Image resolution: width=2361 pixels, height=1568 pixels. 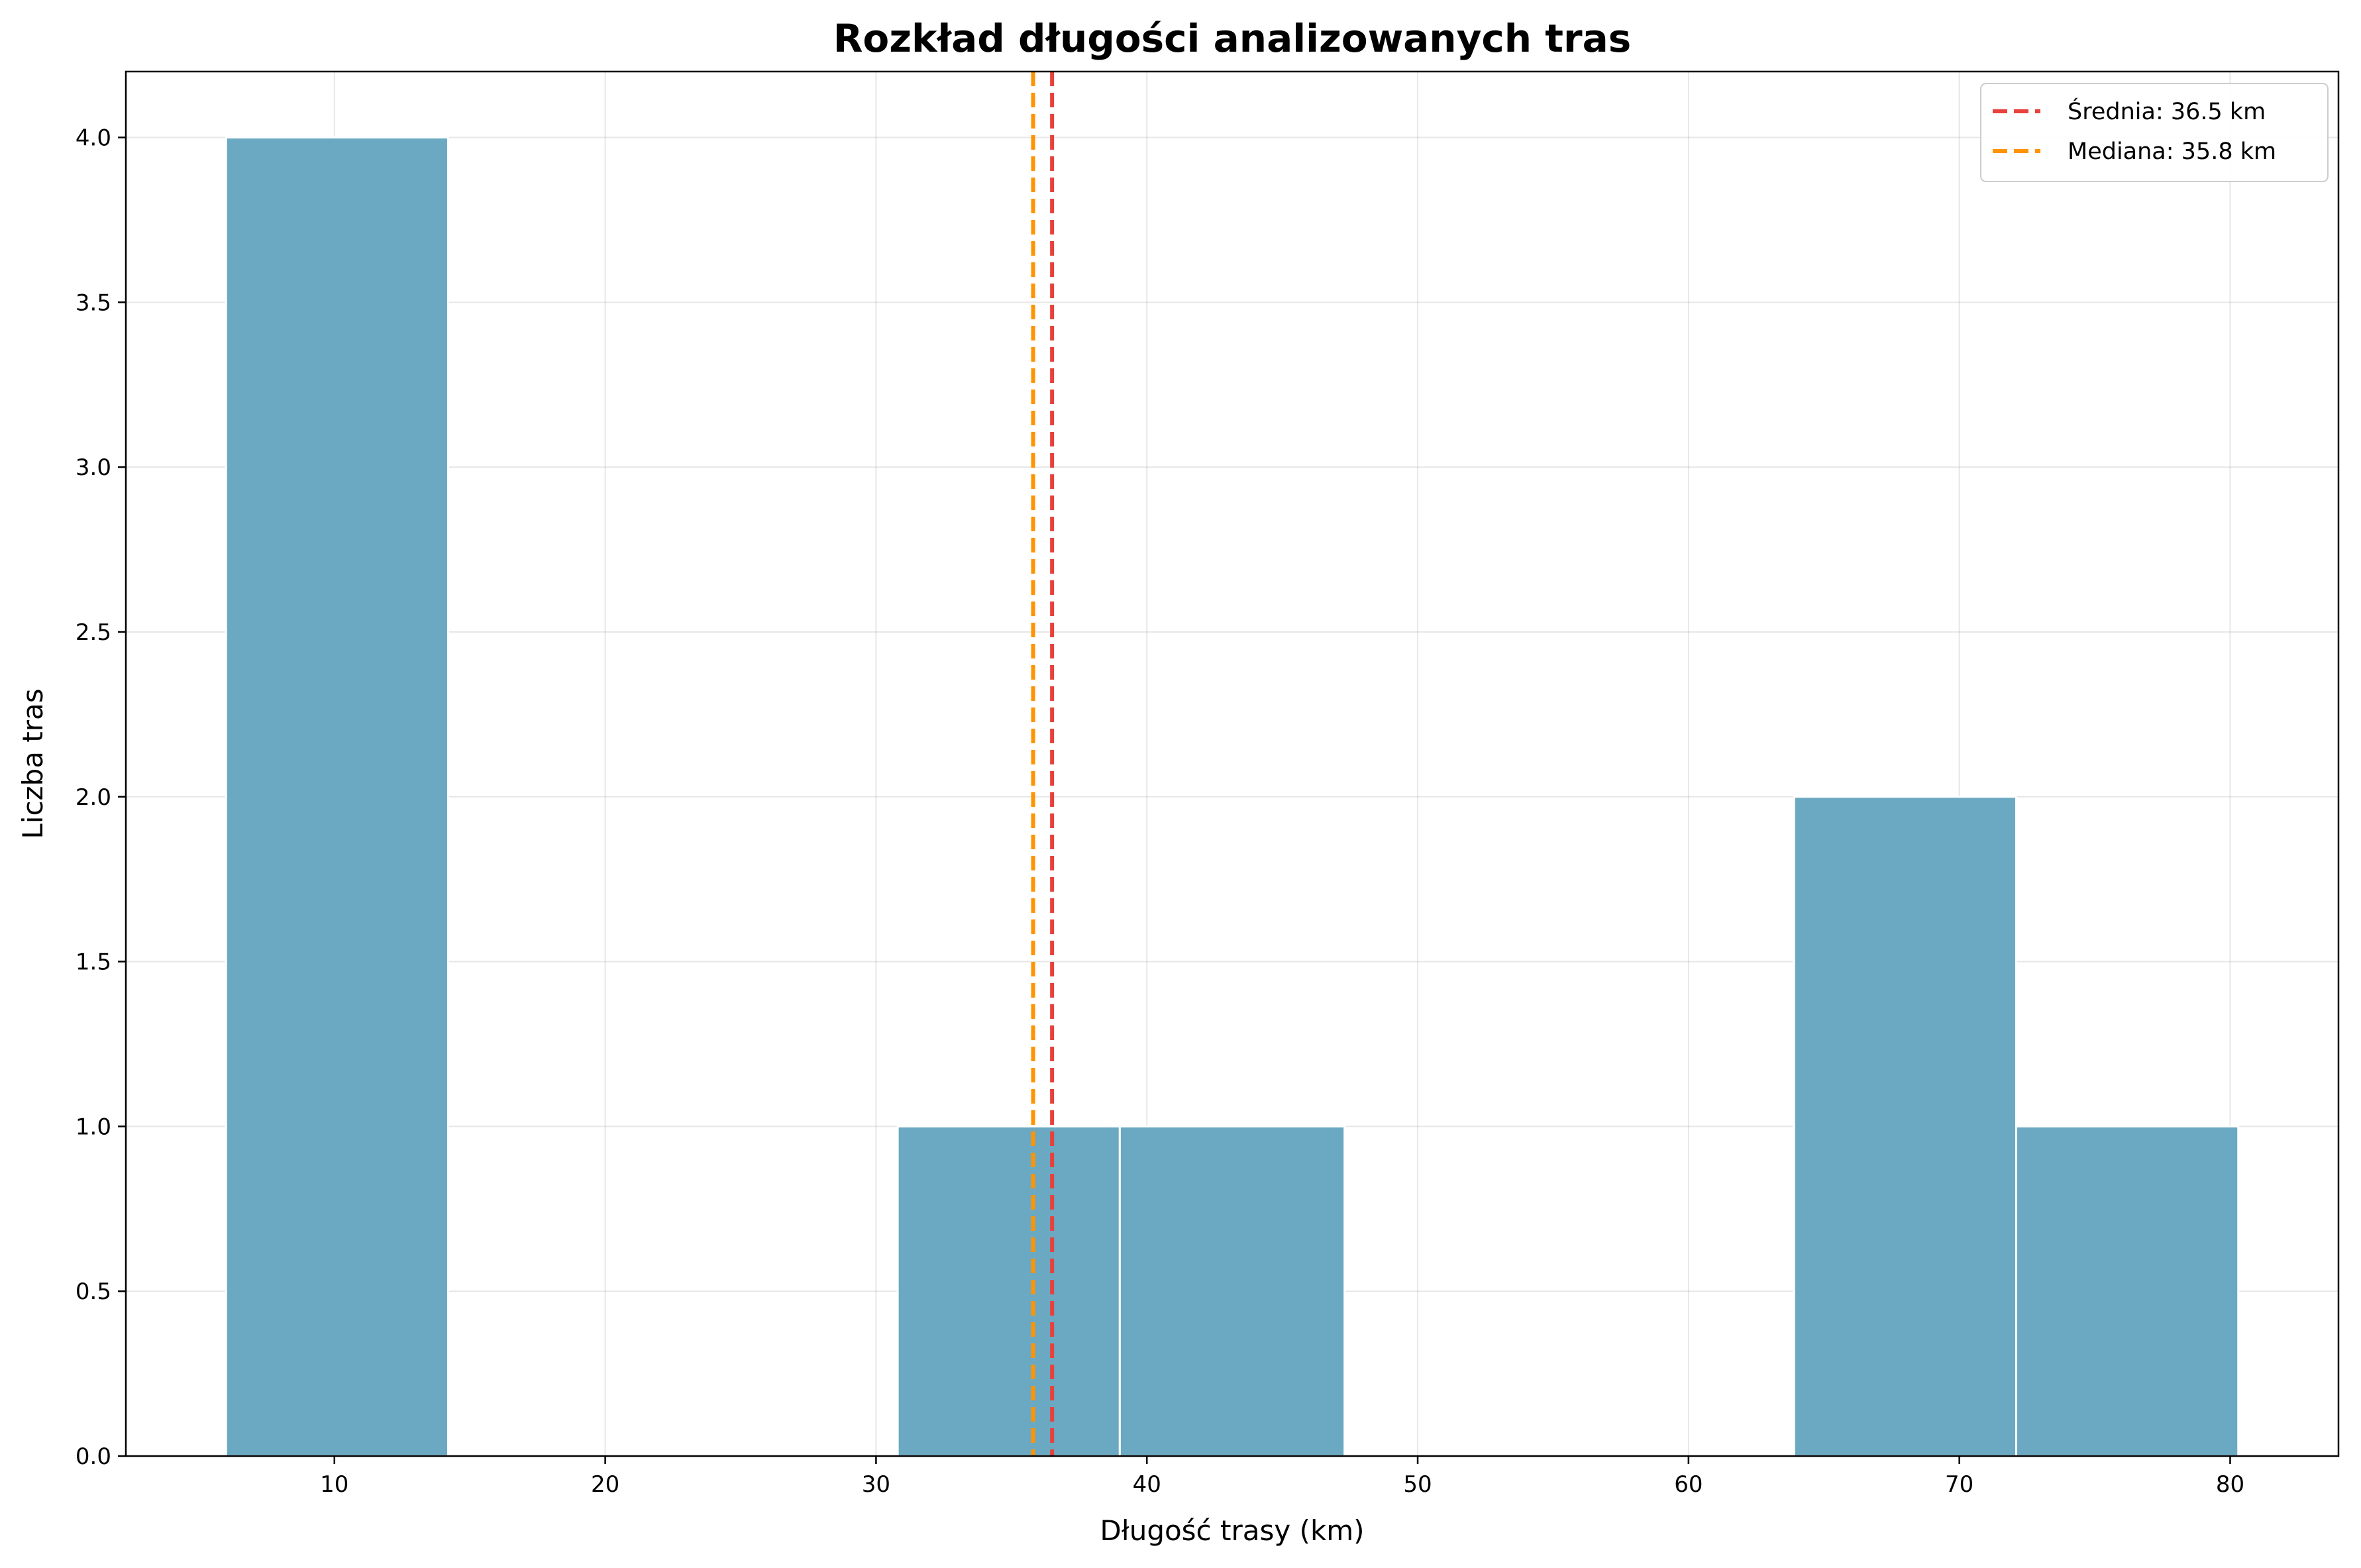 I want to click on x-tick-label: 50, so click(x=1417, y=1484).